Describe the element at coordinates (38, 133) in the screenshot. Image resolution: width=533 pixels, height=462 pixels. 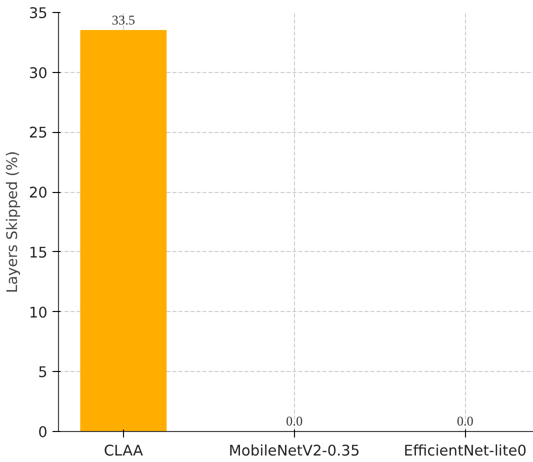
I see `y-tick-label: 25` at that location.